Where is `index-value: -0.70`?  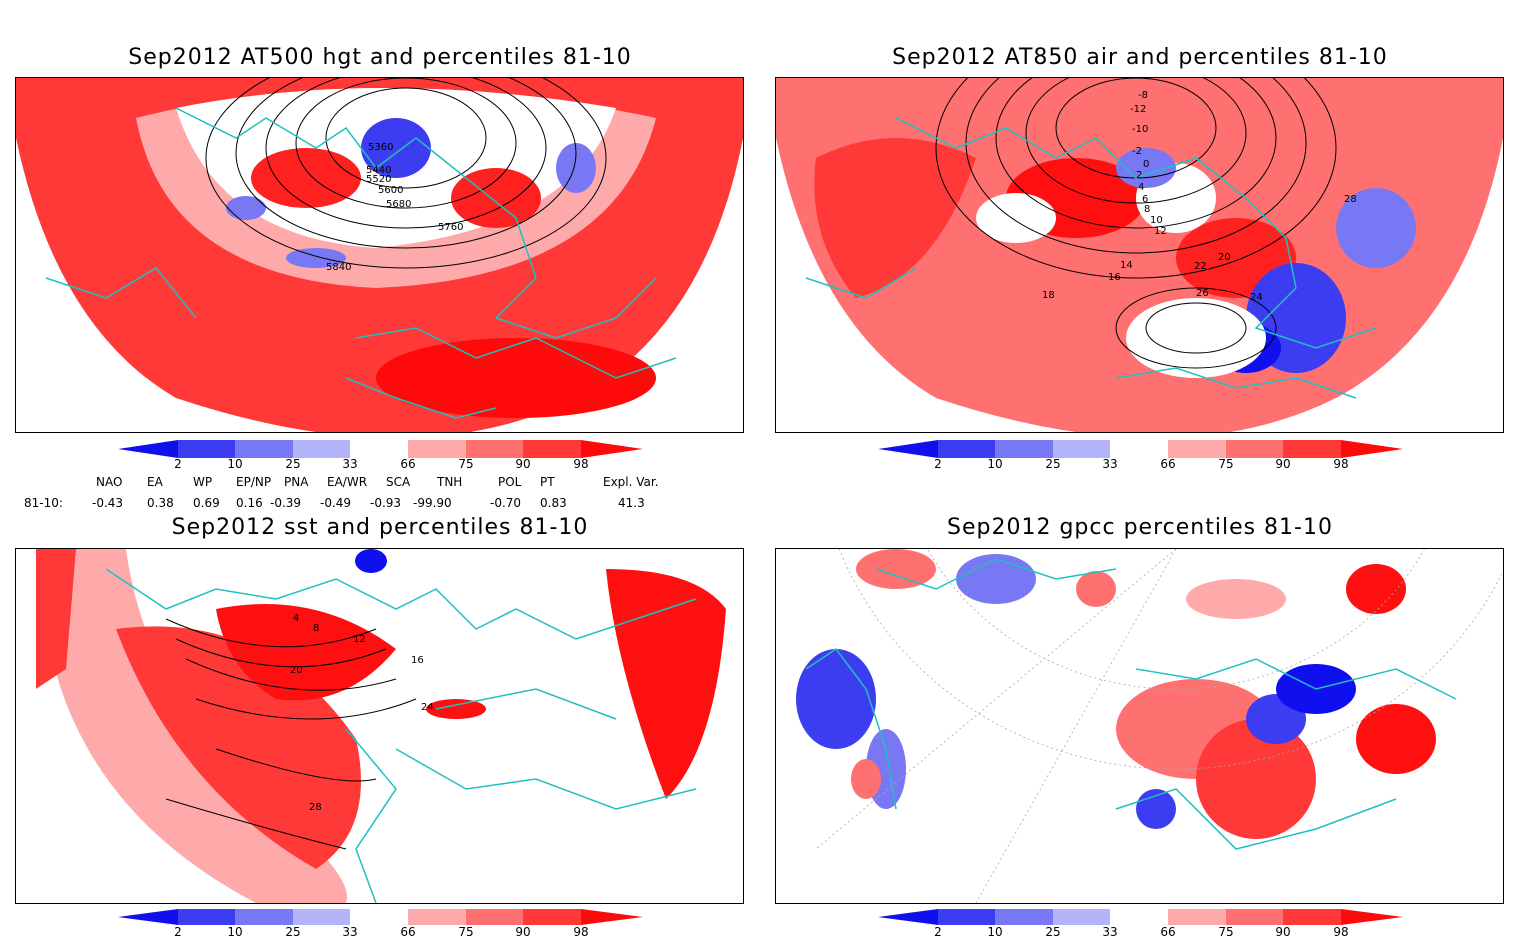
index-value: -0.70 is located at coordinates (506, 503).